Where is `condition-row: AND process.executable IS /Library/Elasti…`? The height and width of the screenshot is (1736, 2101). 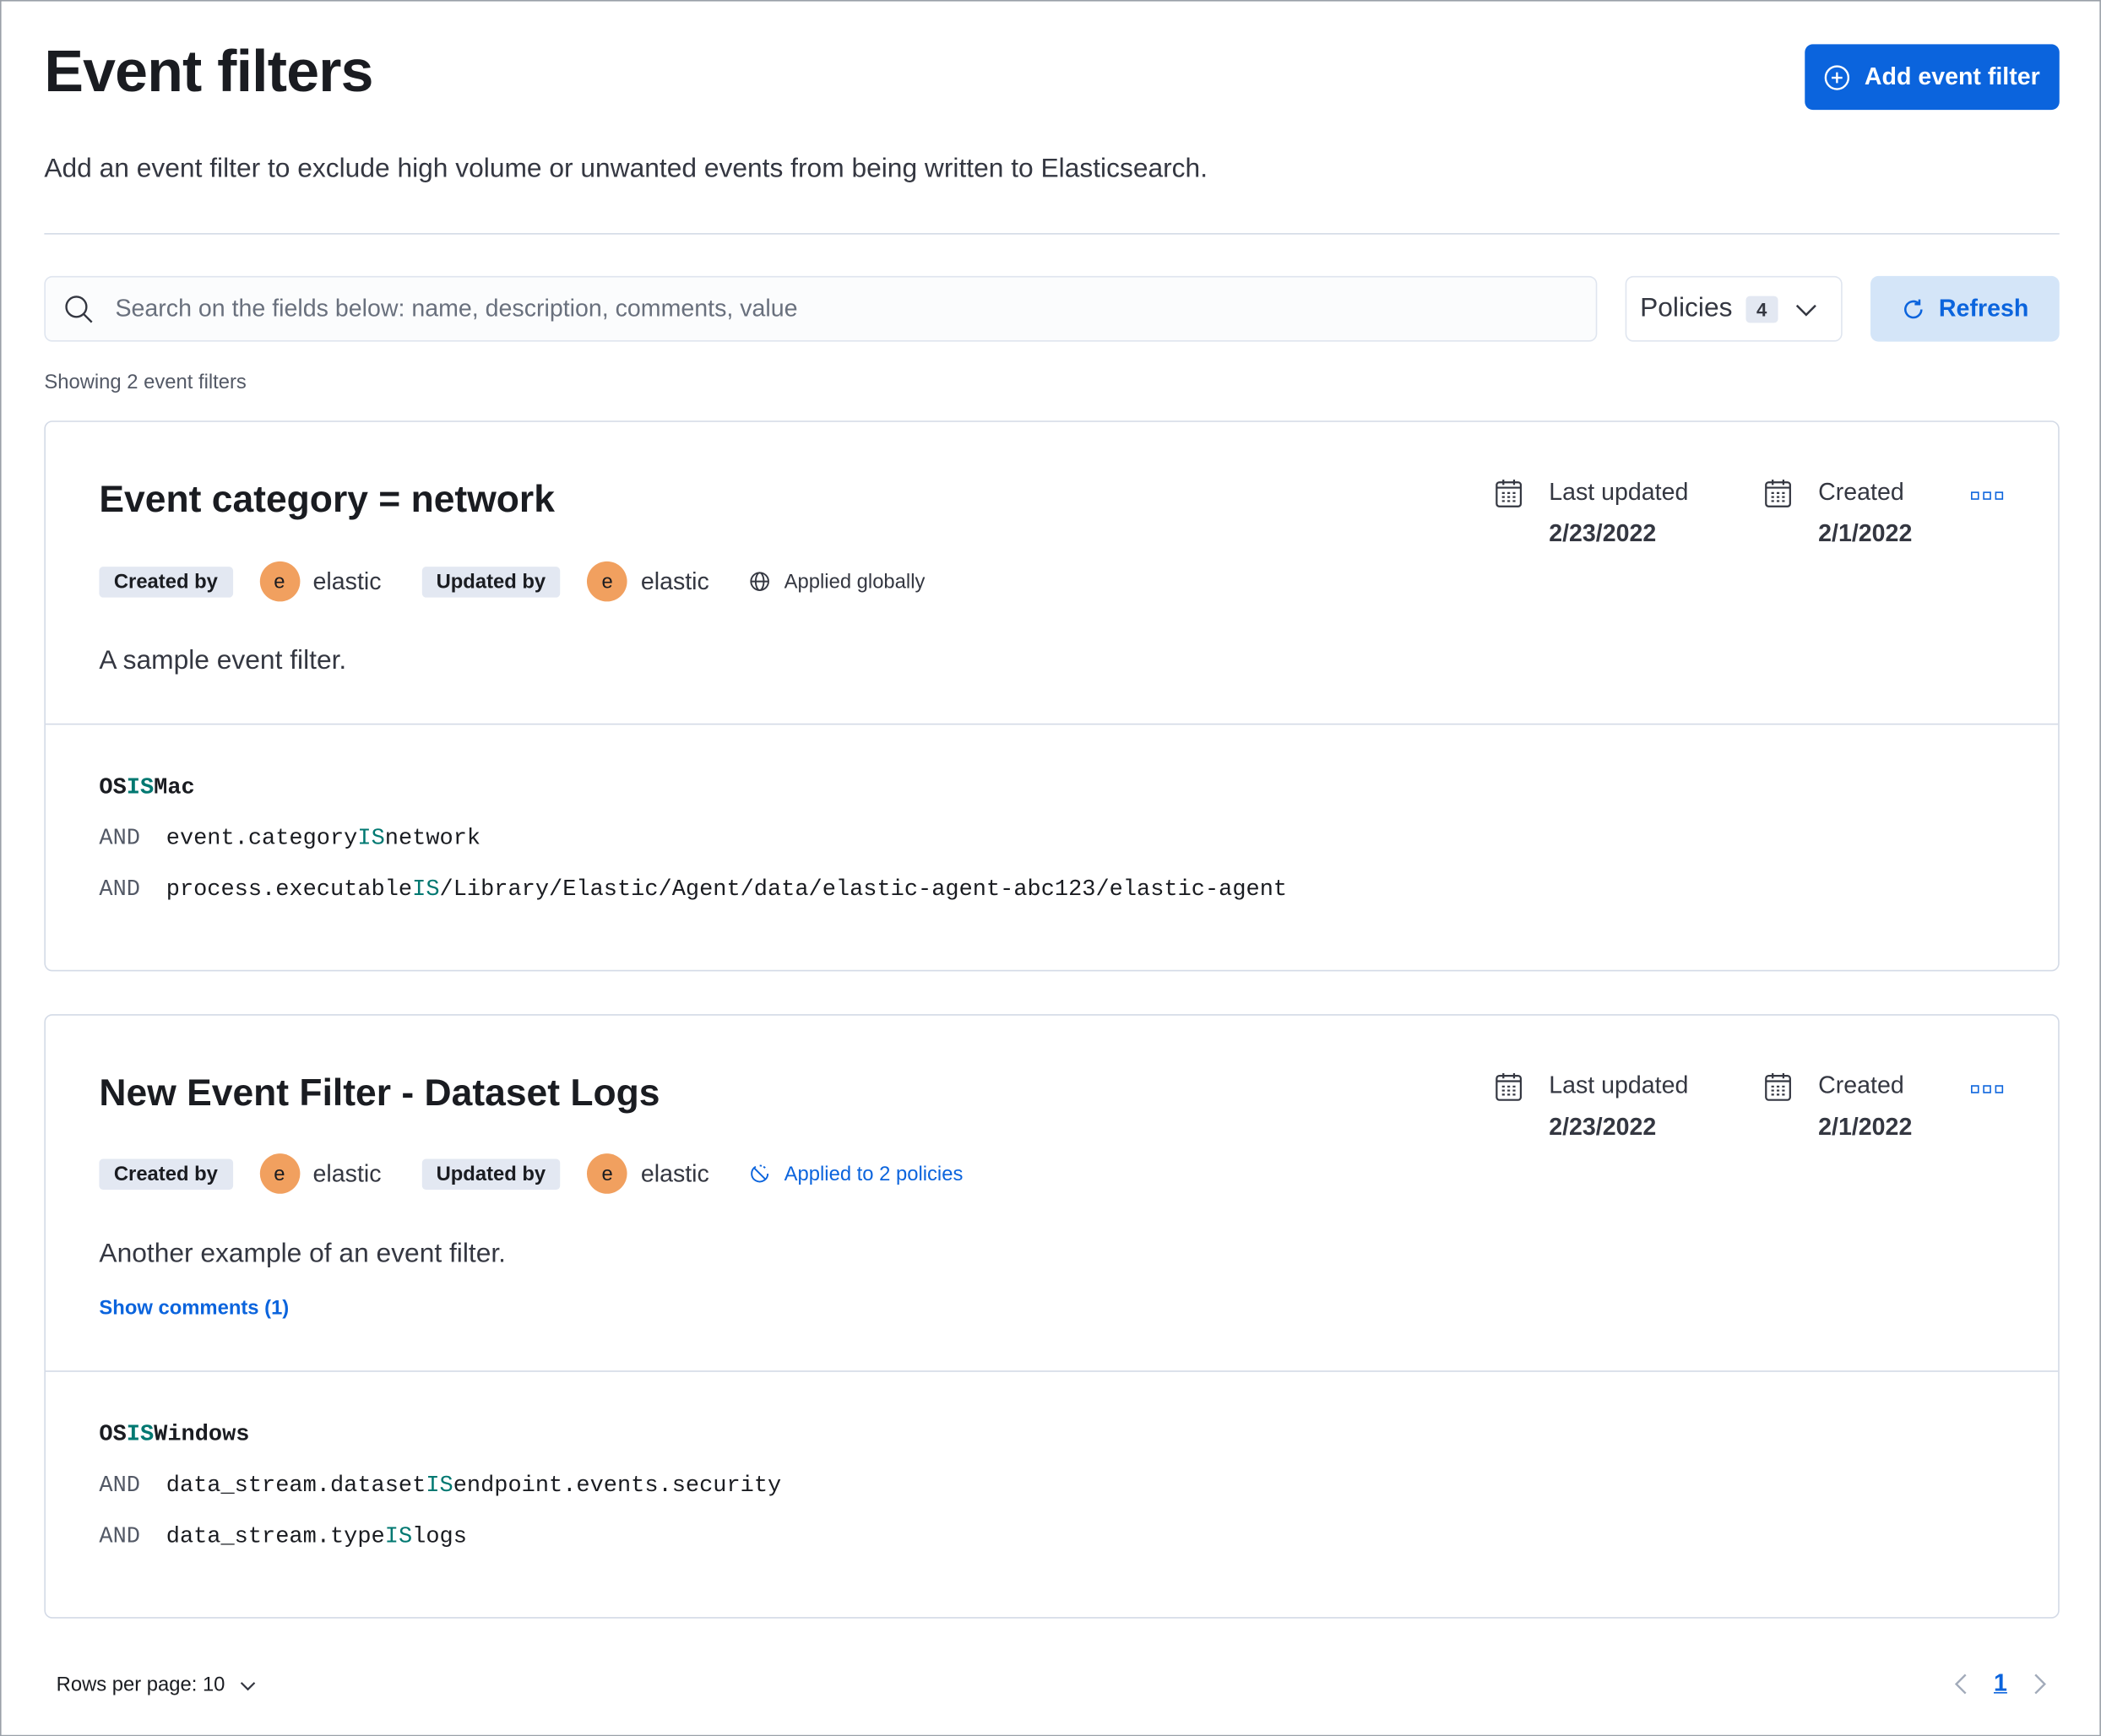
condition-row: AND process.executable IS /Library/Elasti… is located at coordinates (693, 890).